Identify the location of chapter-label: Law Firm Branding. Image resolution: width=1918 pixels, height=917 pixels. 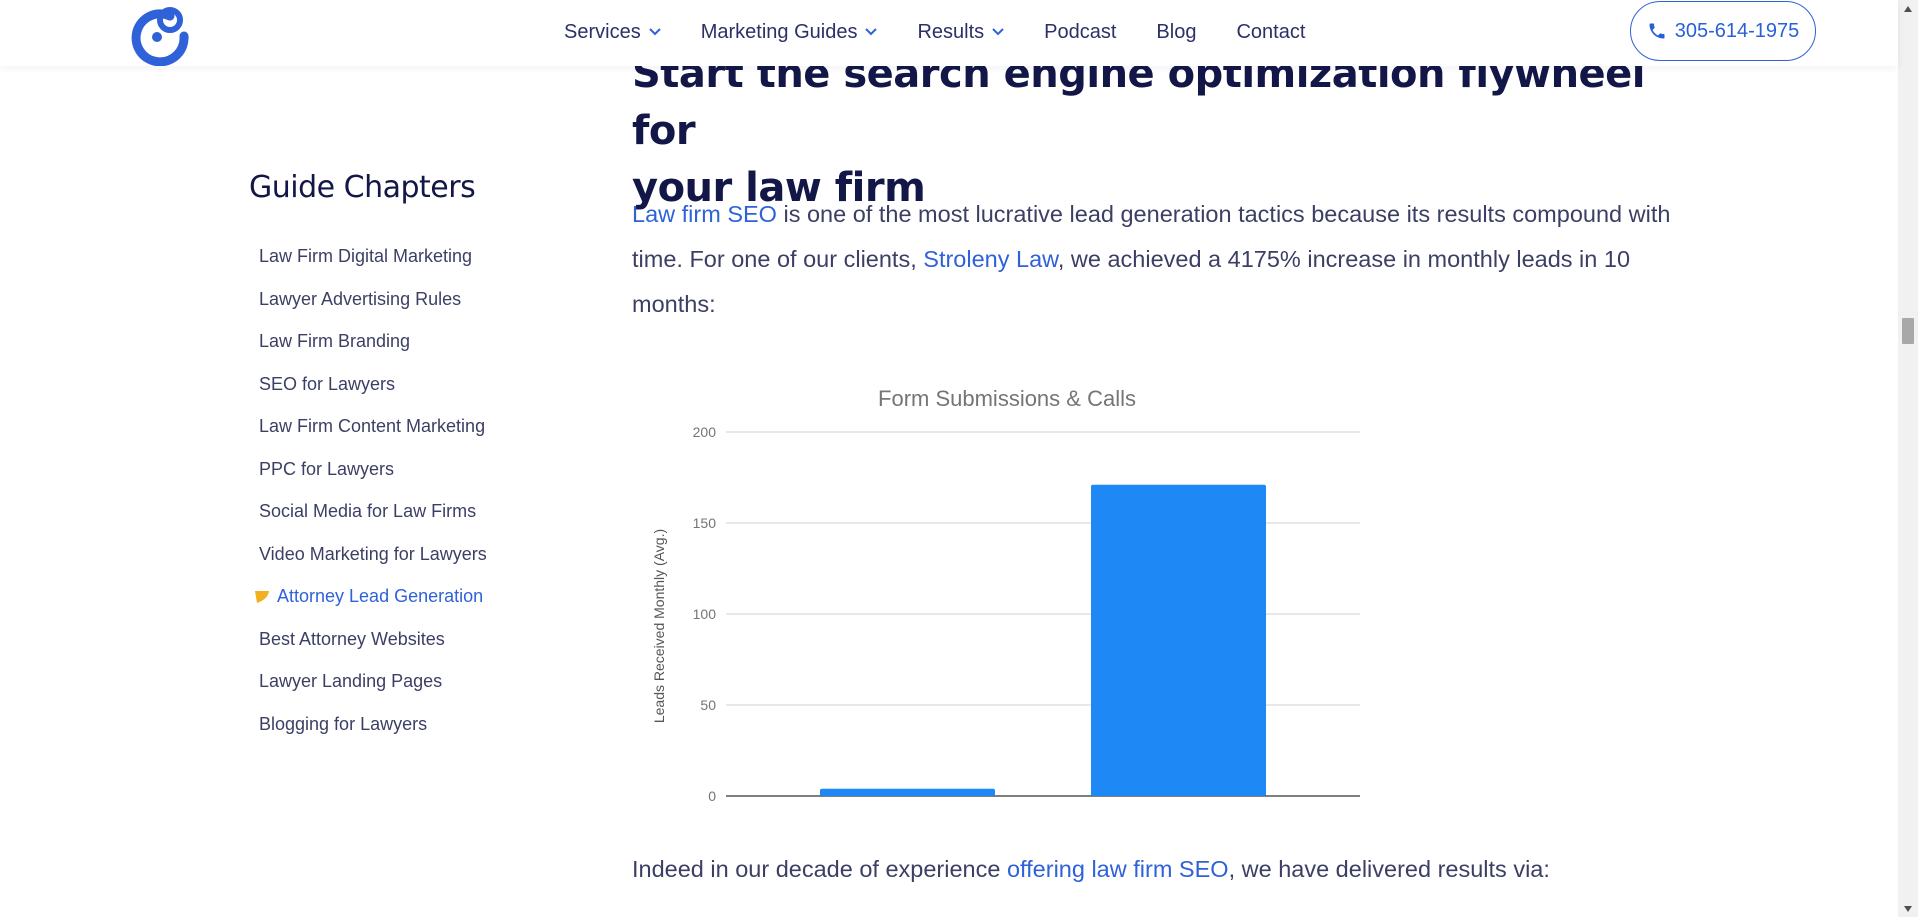
(335, 341).